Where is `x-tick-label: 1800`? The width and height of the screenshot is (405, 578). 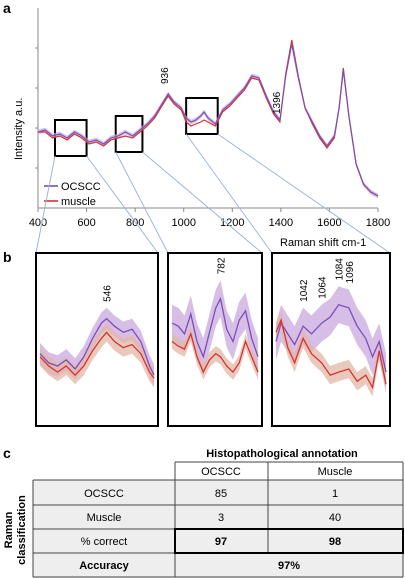 x-tick-label: 1800 is located at coordinates (378, 223).